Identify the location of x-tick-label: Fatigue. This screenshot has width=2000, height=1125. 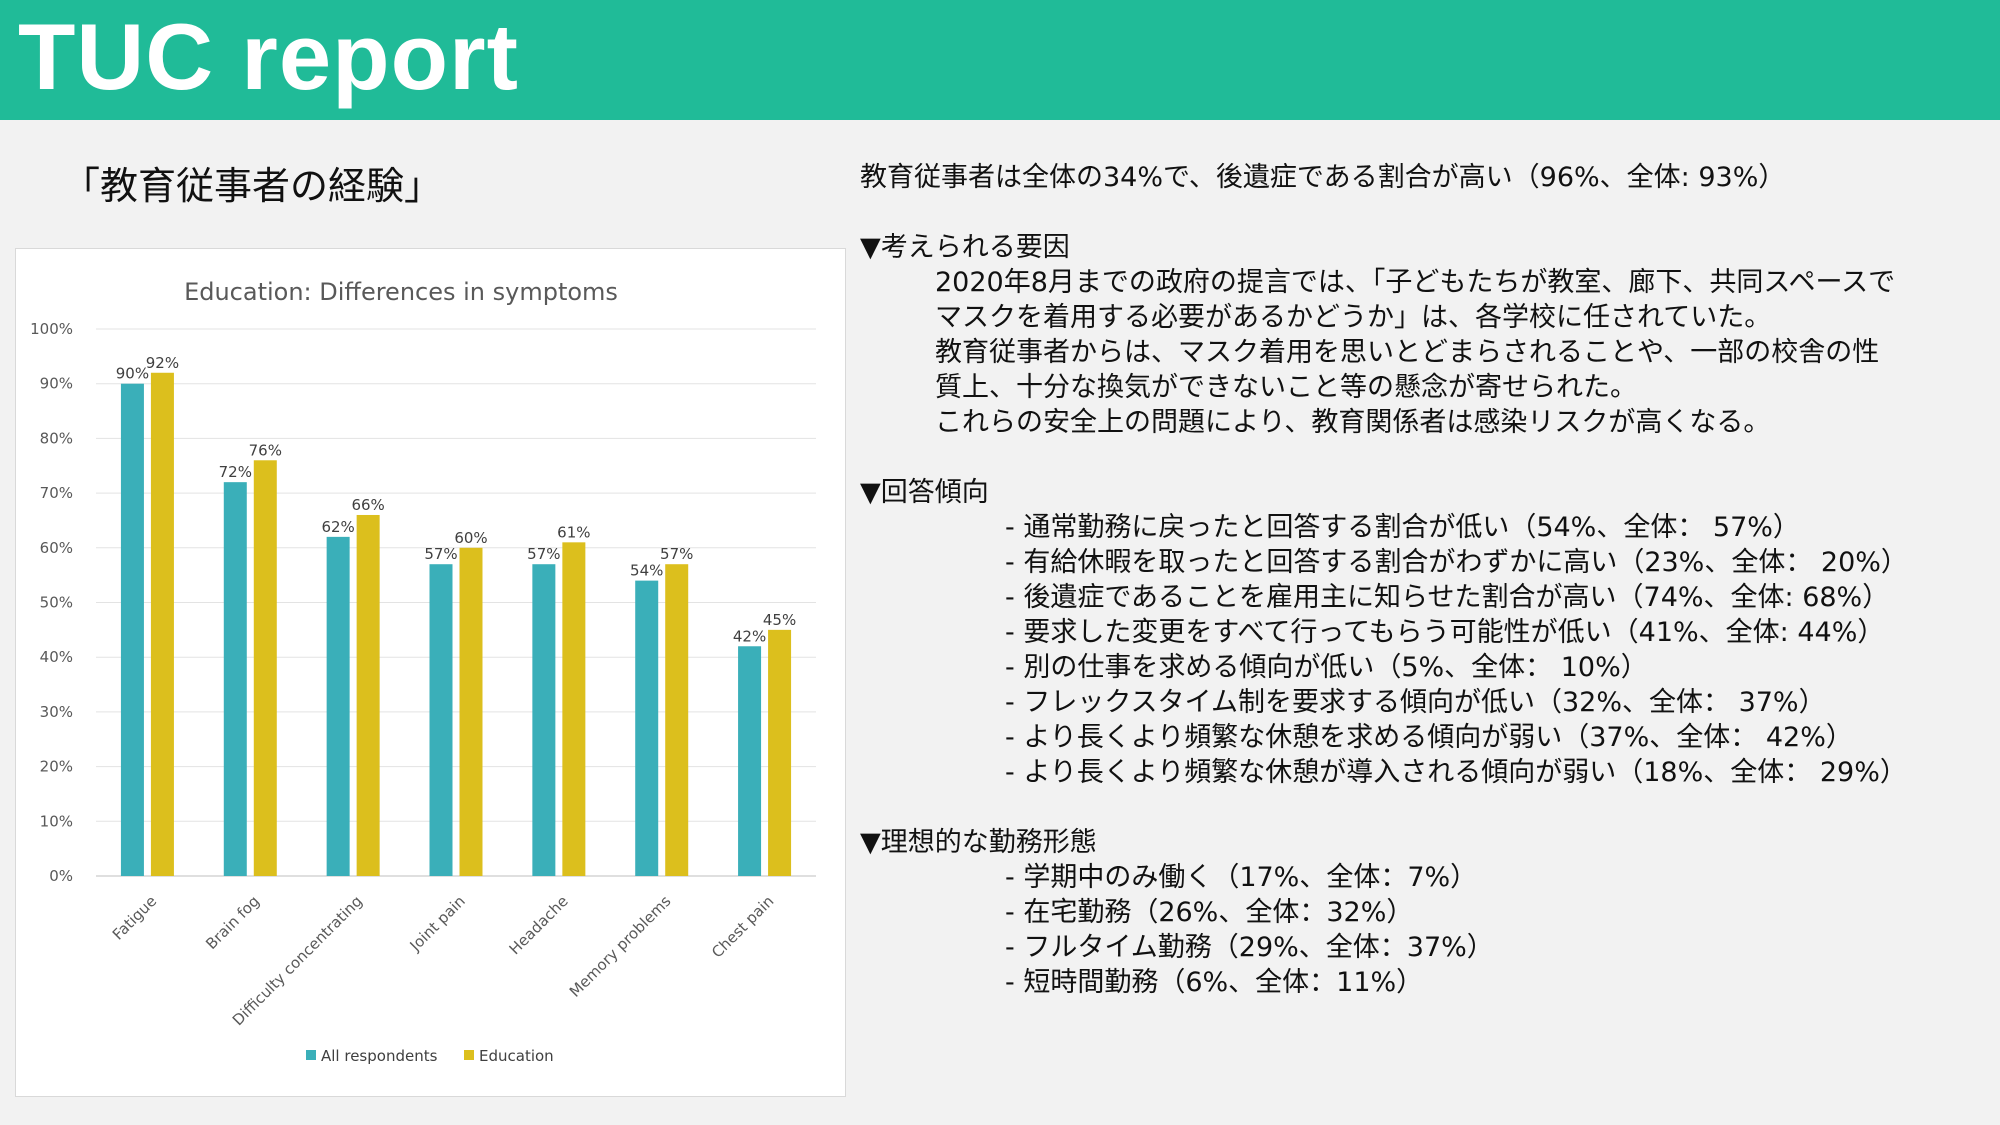
(134, 917).